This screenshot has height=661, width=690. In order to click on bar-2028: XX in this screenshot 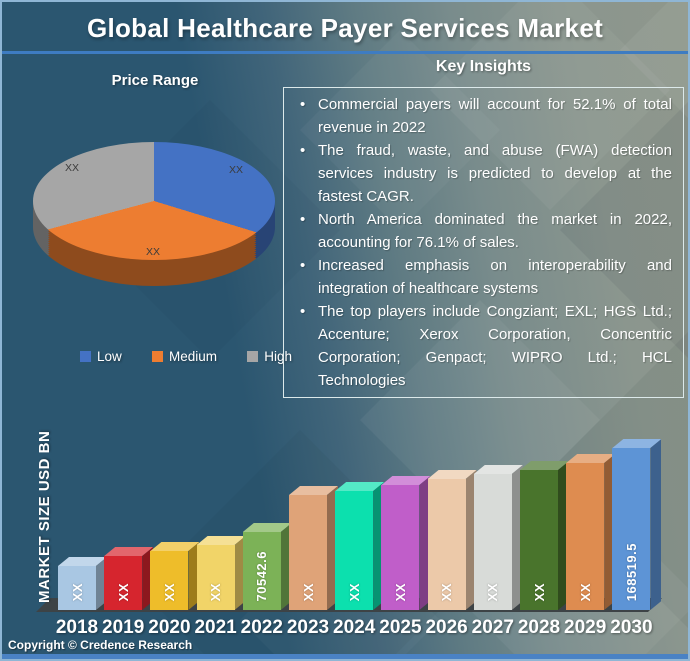, I will do `click(544, 535)`.